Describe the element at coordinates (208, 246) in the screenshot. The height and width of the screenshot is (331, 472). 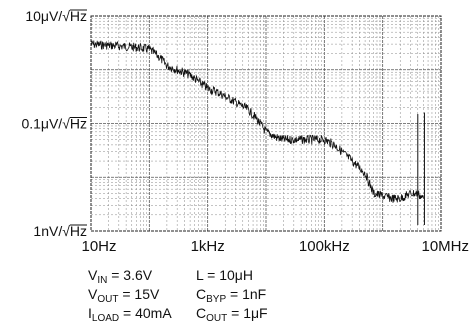
I see `x-tick-label-1: 1kHz` at that location.